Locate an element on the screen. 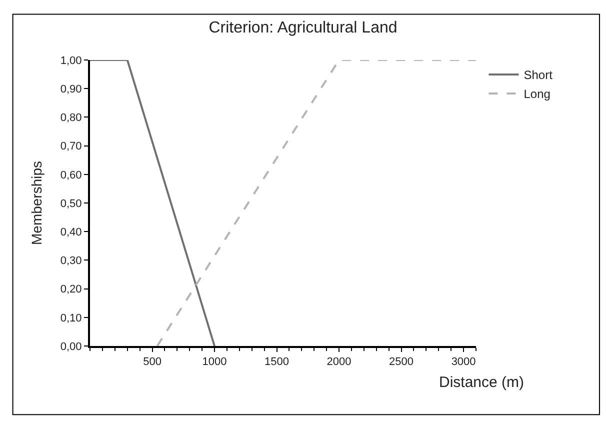 This screenshot has width=606, height=421. x-tick-label: 500 is located at coordinates (152, 362).